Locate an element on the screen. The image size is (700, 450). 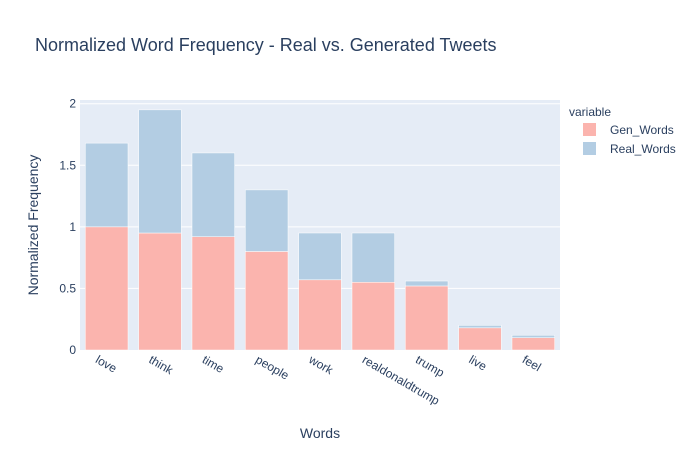
y-tick-label: 1.5 is located at coordinates (67, 165).